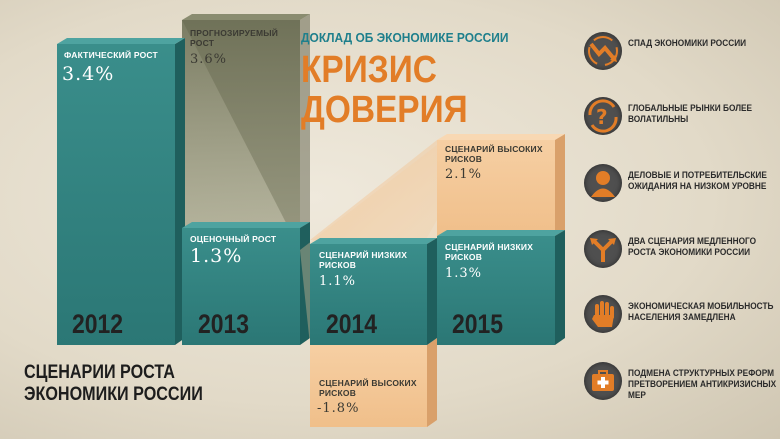  What do you see at coordinates (687, 43) in the screenshot?
I see `sidebar-text: СПАД ЭКОНОМИКИ РОССИИ` at bounding box center [687, 43].